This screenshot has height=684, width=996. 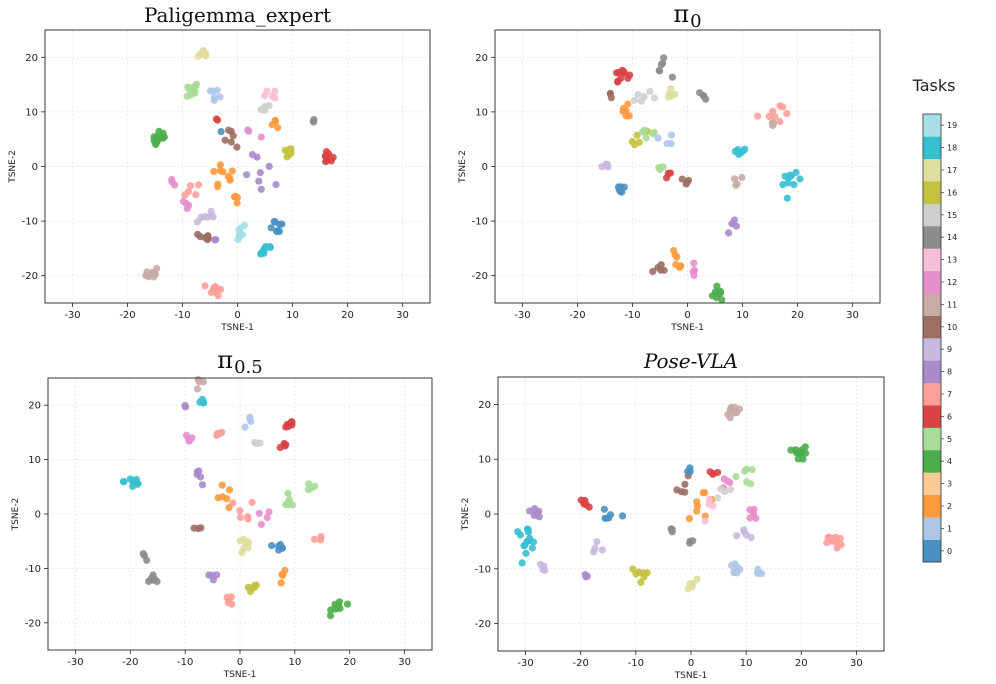 What do you see at coordinates (952, 327) in the screenshot?
I see `colorbar-label: 10` at bounding box center [952, 327].